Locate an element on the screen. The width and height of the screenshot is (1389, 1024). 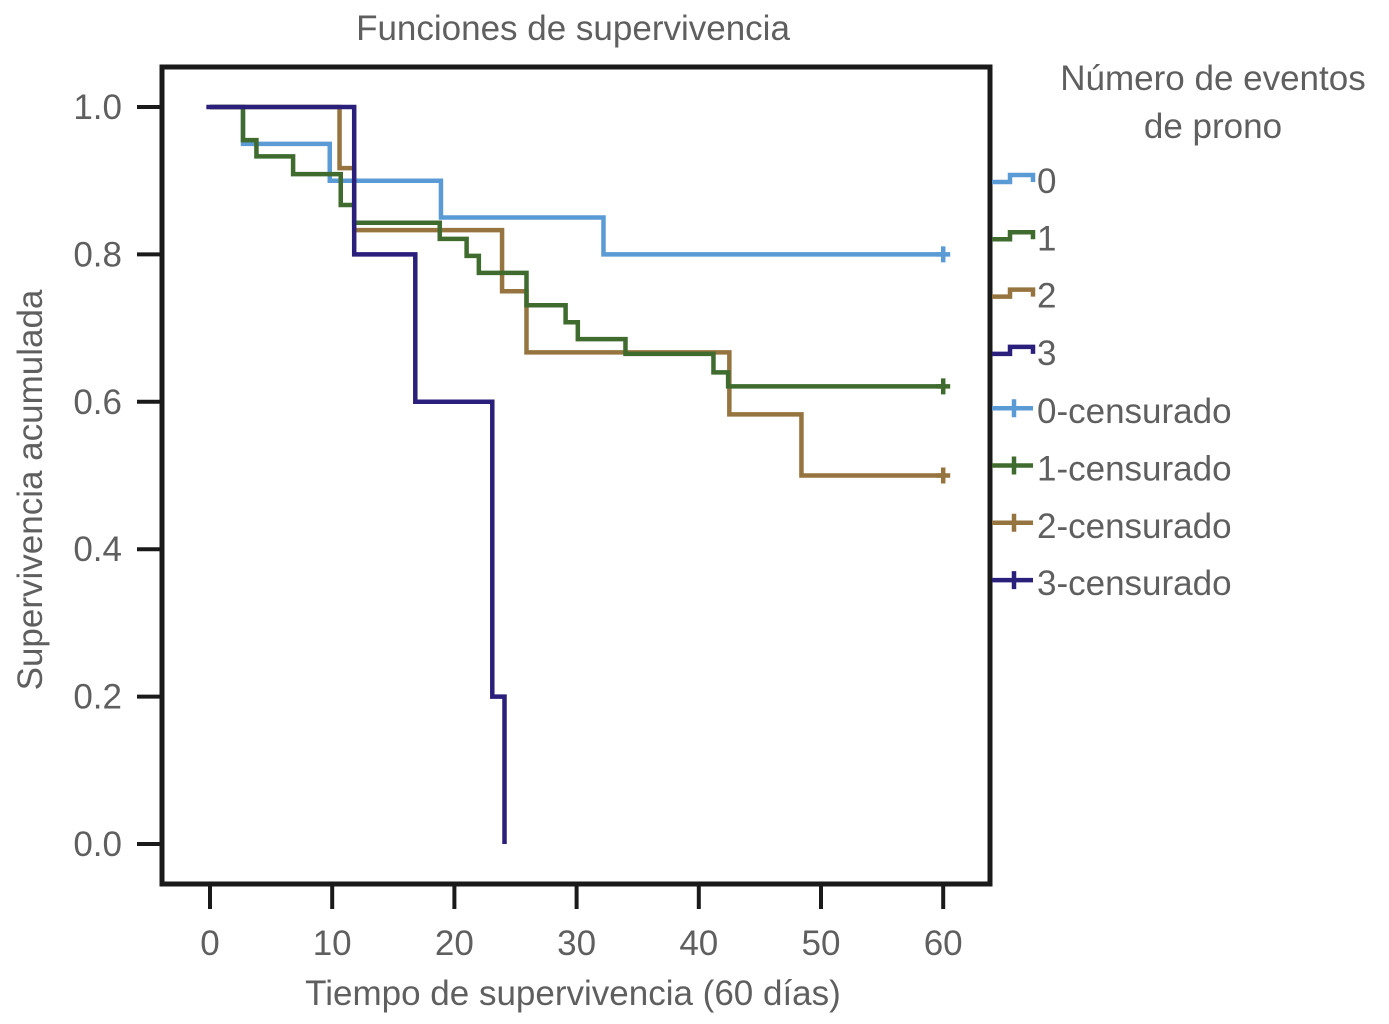
legend-entry-label: 1-censurado is located at coordinates (1134, 469).